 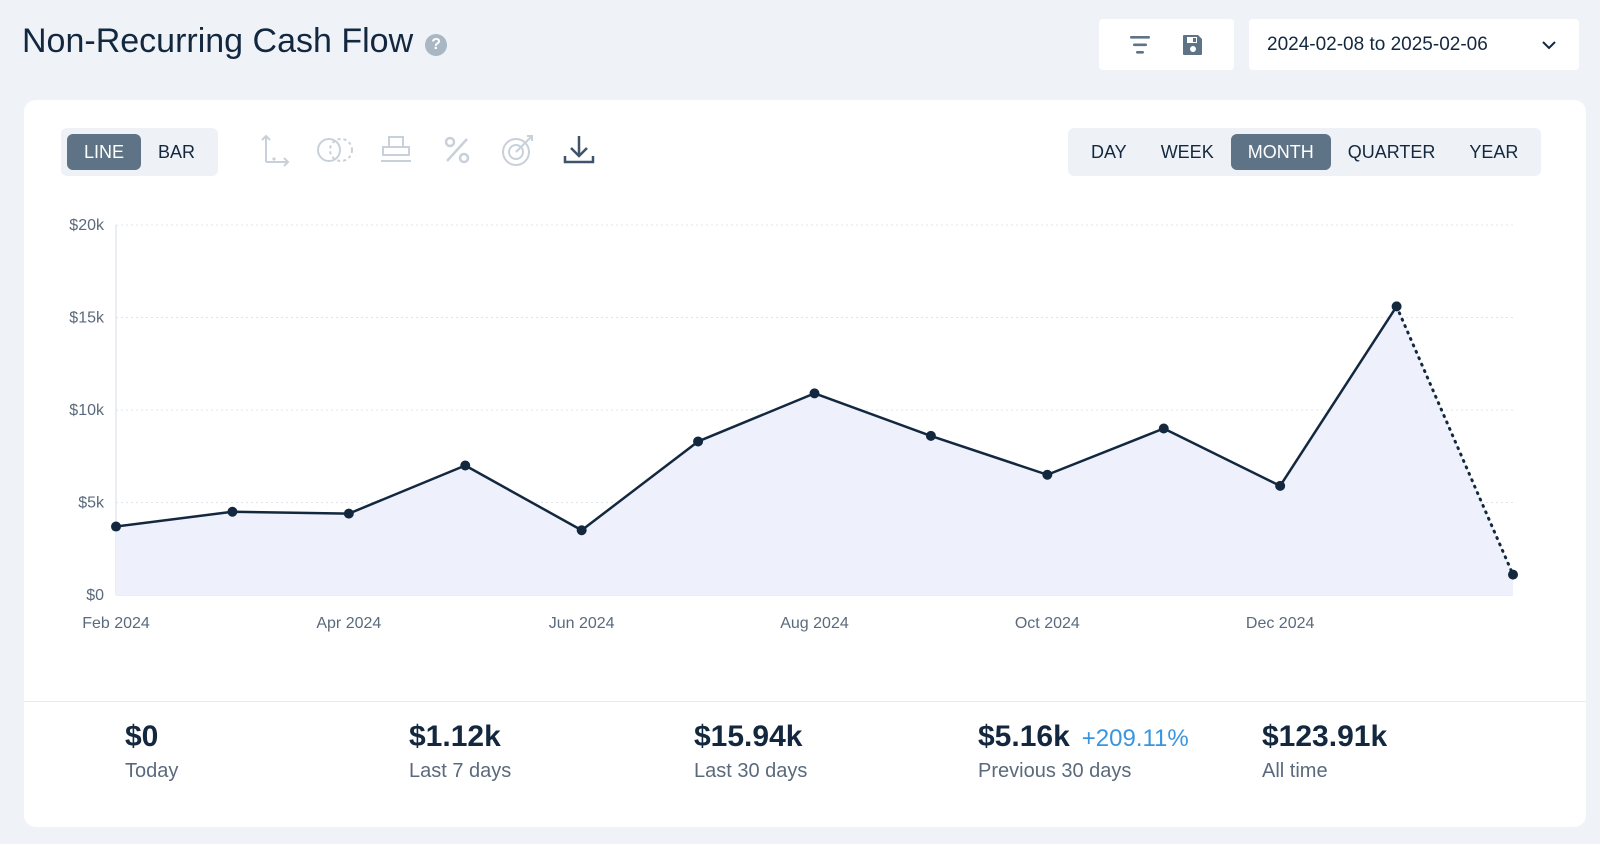 What do you see at coordinates (1325, 736) in the screenshot?
I see `stat-value: $123.91k` at bounding box center [1325, 736].